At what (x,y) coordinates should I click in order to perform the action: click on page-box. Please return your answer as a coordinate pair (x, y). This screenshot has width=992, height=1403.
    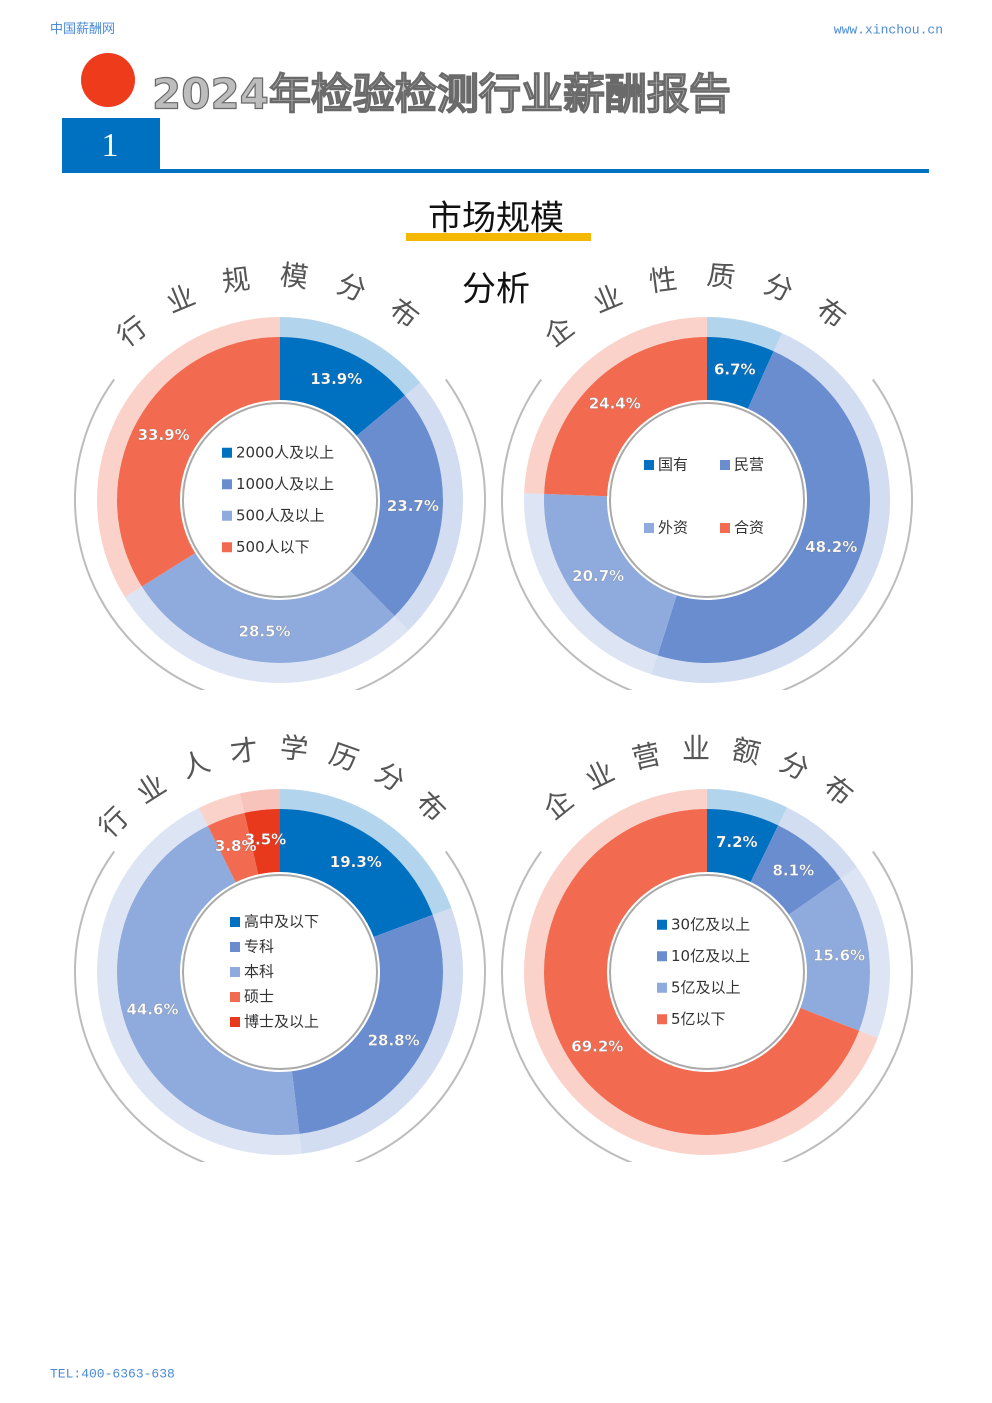
    Looking at the image, I should click on (111, 145).